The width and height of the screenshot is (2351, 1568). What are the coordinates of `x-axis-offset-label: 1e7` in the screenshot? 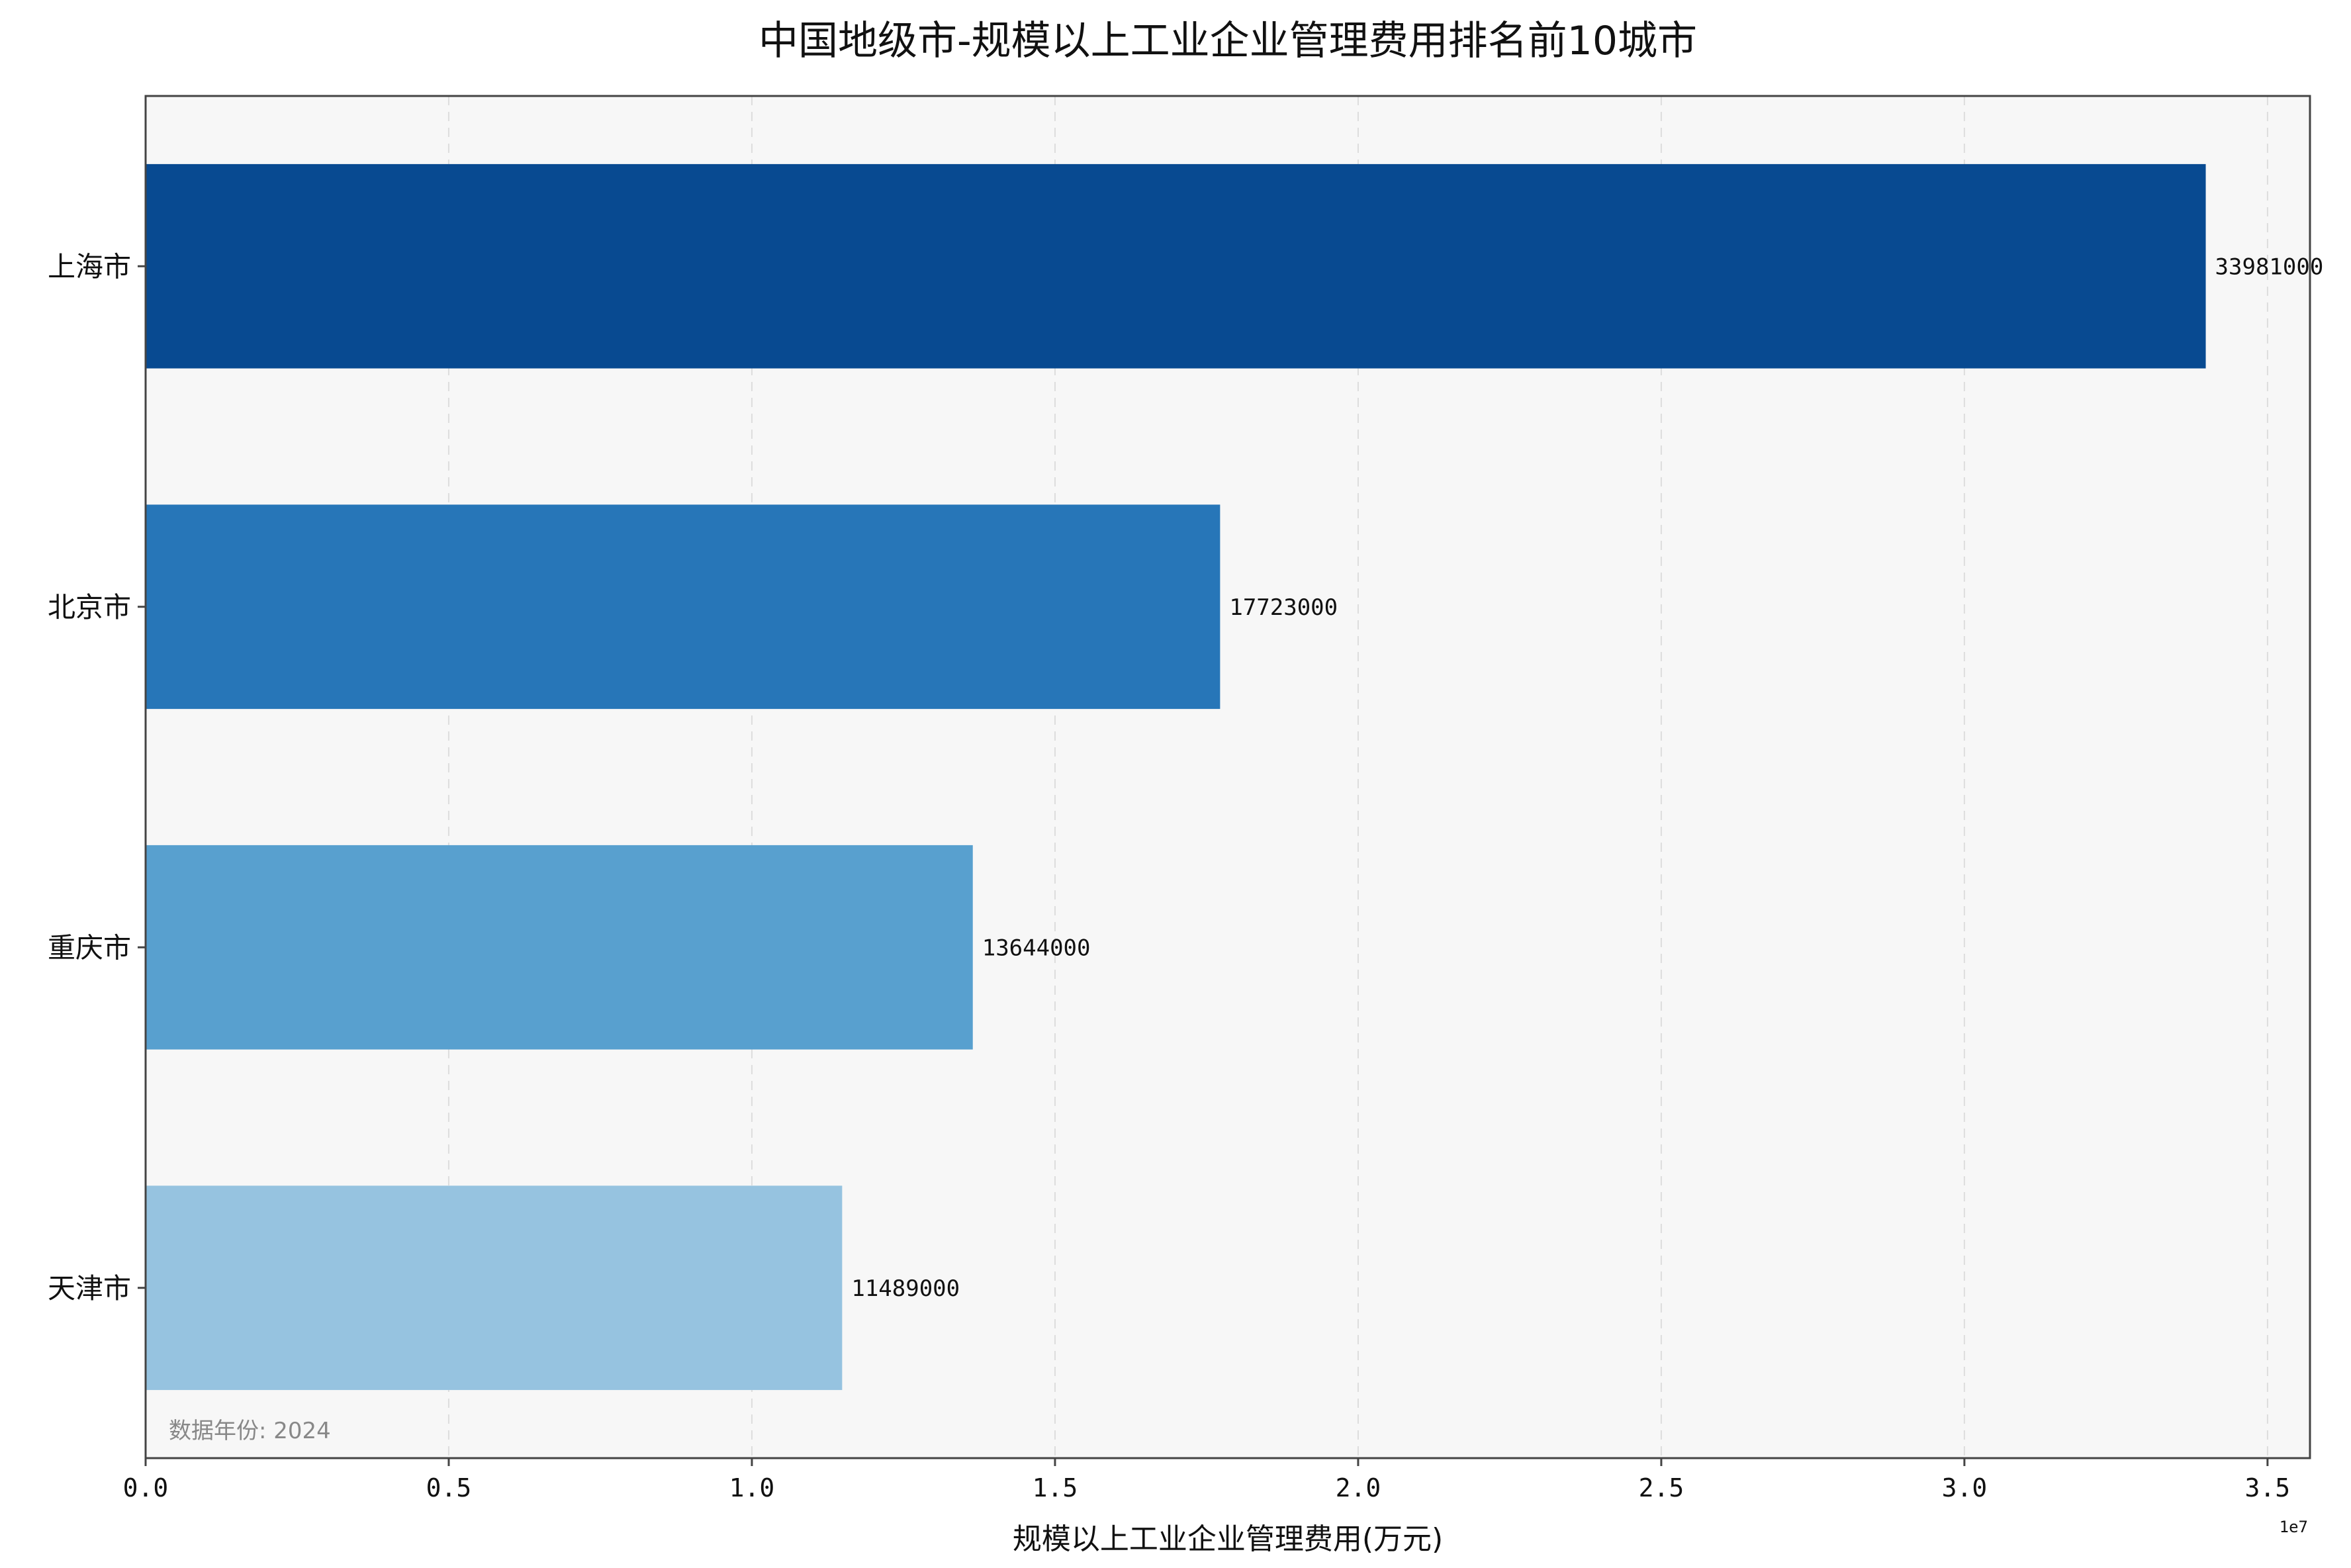 It's located at (2294, 1527).